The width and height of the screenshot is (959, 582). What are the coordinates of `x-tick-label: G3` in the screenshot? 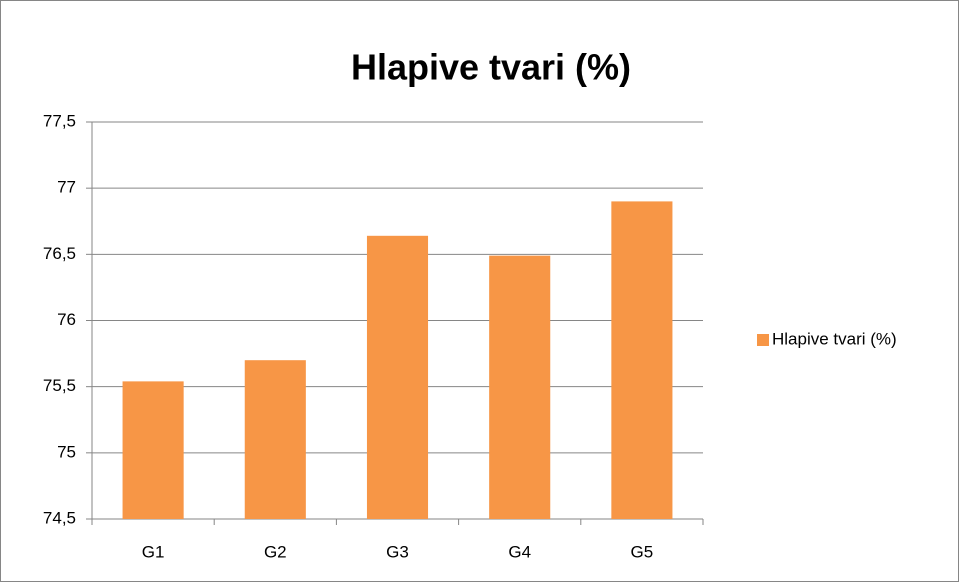 It's located at (397, 551).